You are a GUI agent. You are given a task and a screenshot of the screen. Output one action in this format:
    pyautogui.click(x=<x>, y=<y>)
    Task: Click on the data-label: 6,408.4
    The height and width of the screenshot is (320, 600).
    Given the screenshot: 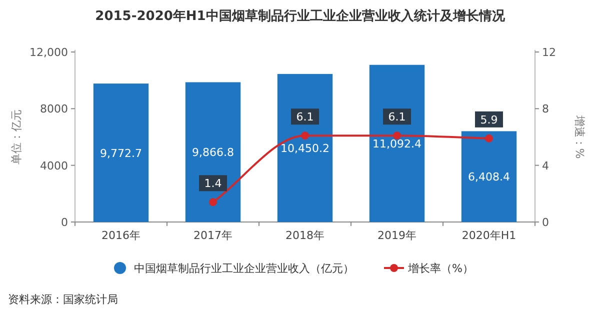 What is the action you would take?
    pyautogui.click(x=489, y=177)
    